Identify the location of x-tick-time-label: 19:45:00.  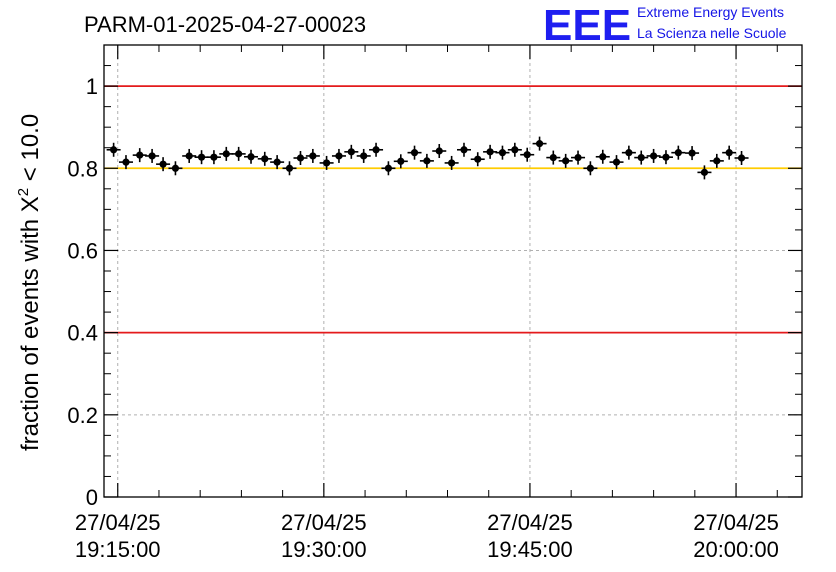
(530, 549).